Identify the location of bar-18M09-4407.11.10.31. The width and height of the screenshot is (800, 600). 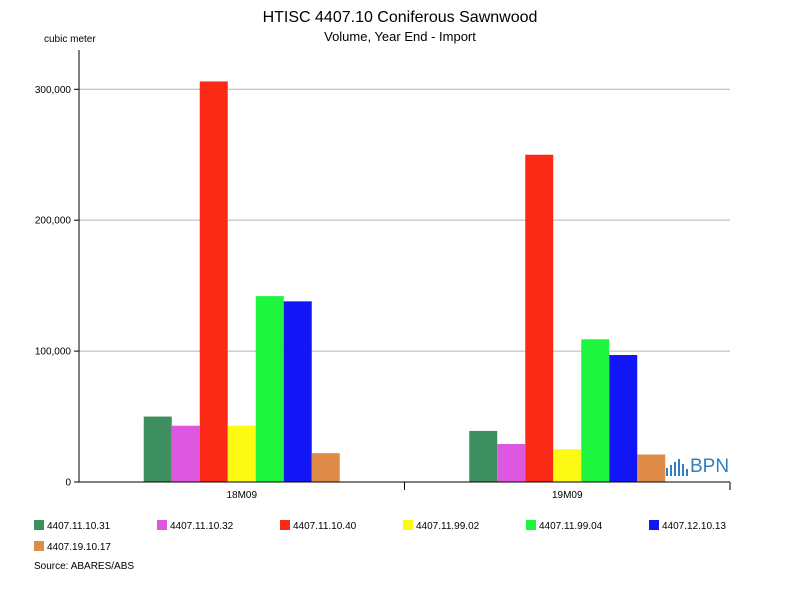
(157, 449).